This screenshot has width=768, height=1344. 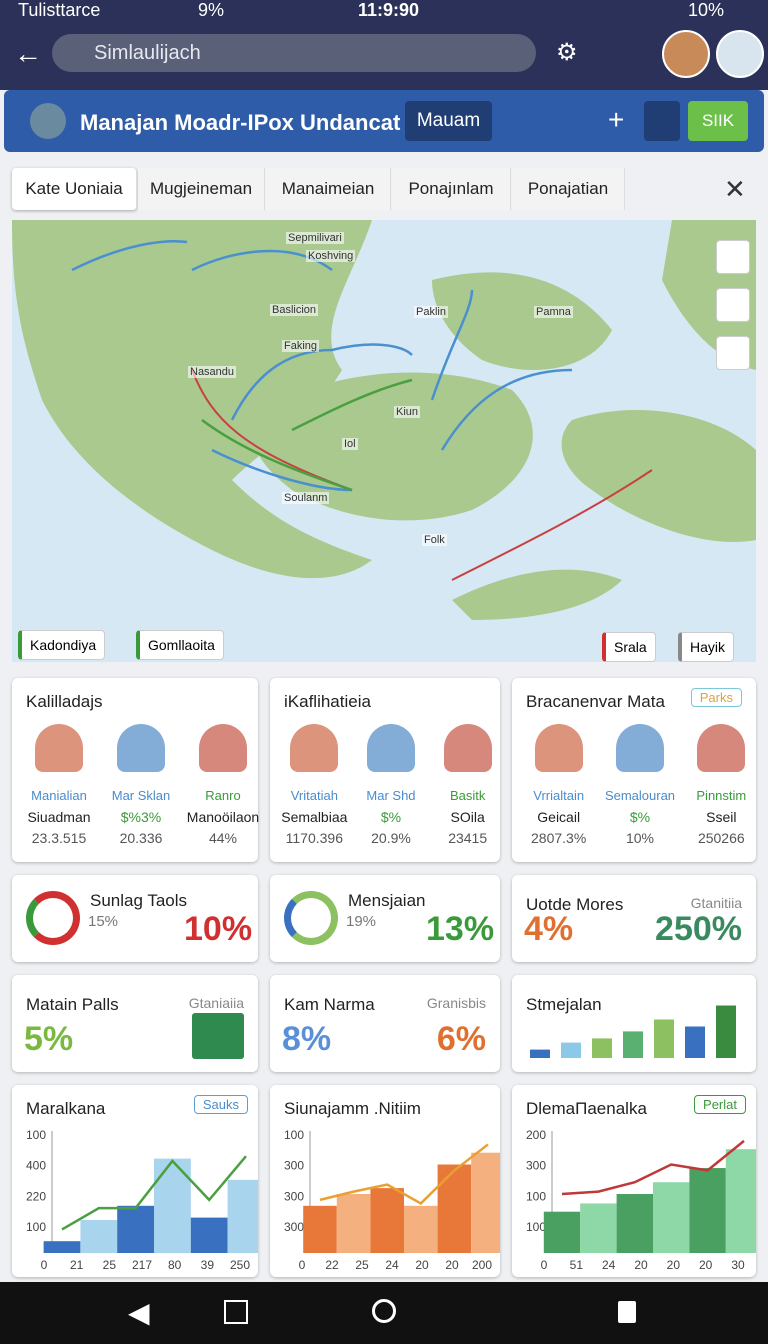 I want to click on map-button: Srala, so click(x=629, y=647).